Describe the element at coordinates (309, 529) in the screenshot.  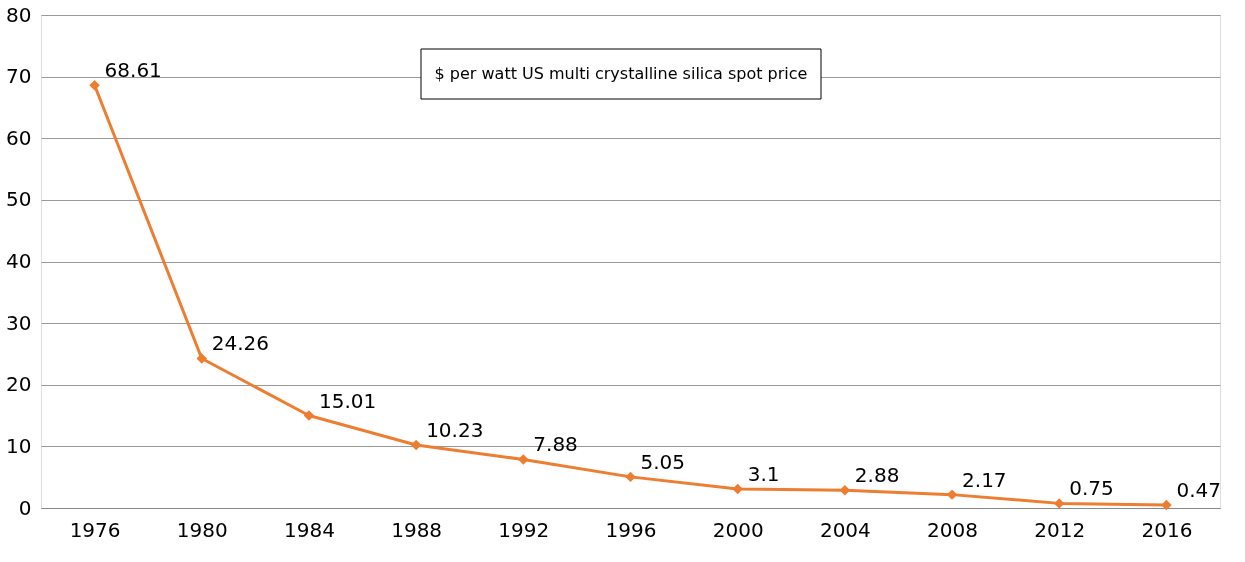
I see `x-tick-label: 1984` at that location.